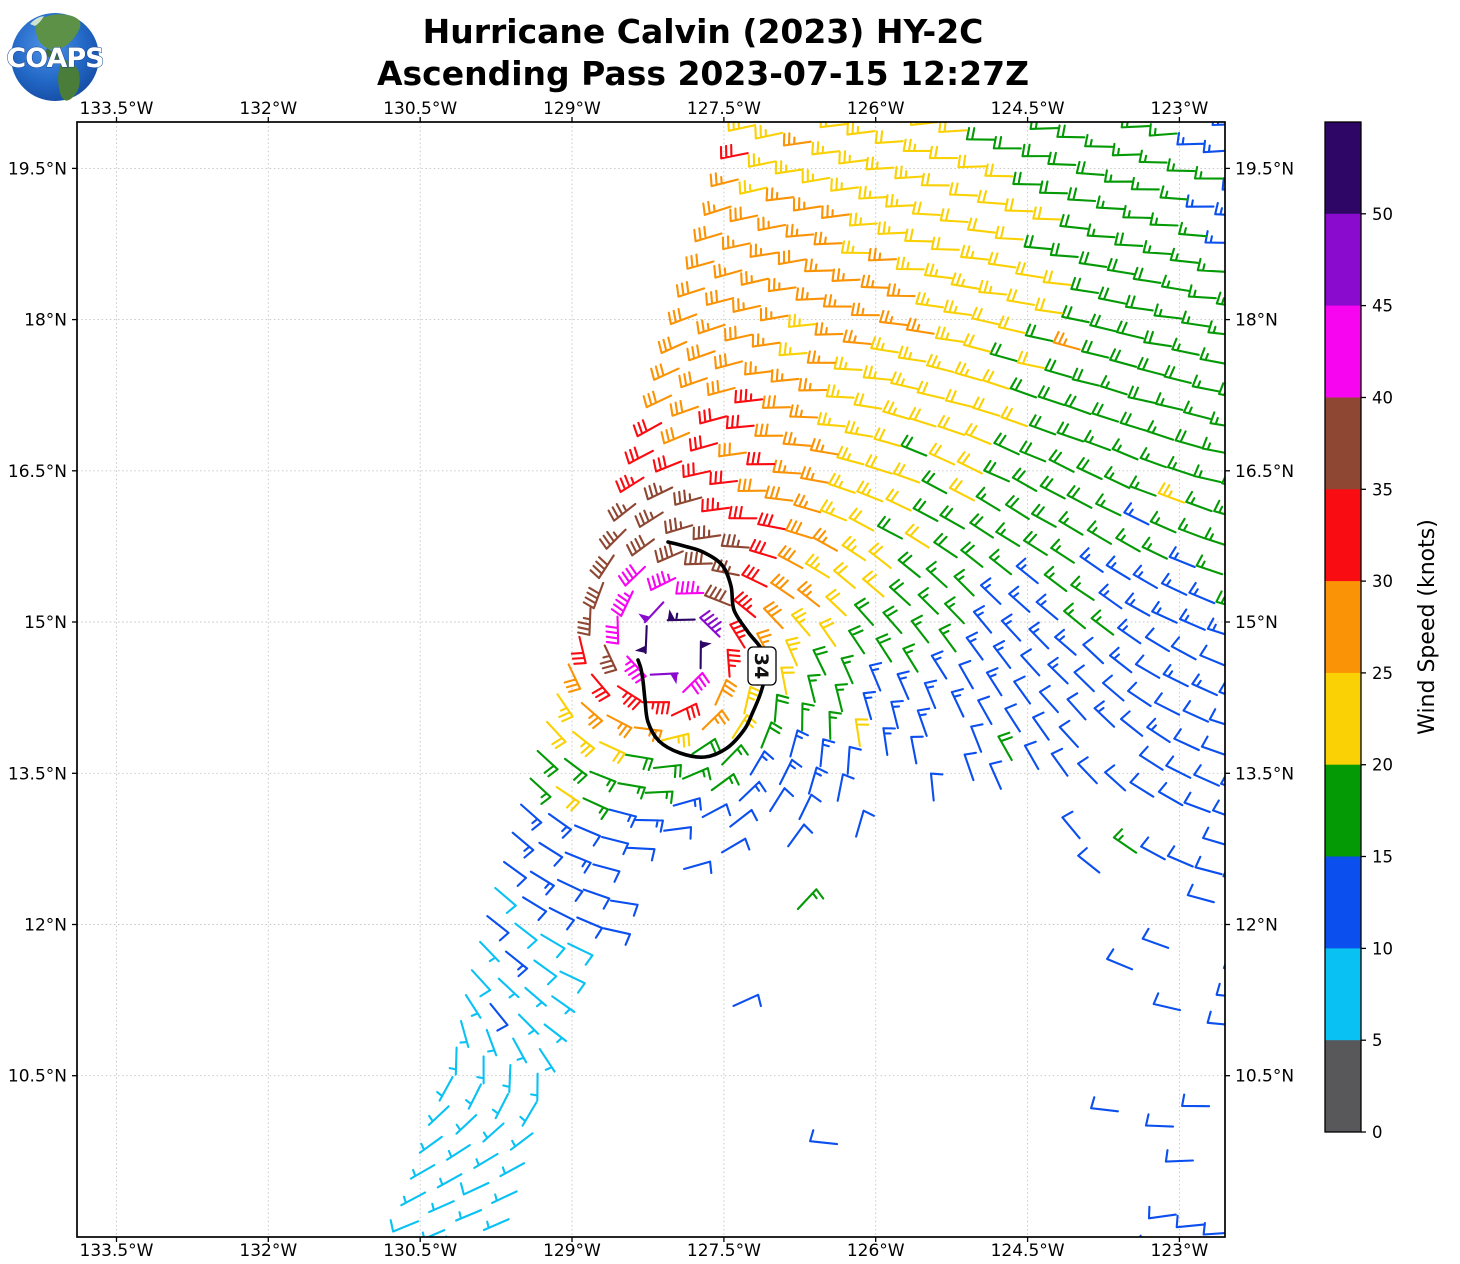  What do you see at coordinates (572, 109) in the screenshot?
I see `lon-tick-label-top: 129°W` at bounding box center [572, 109].